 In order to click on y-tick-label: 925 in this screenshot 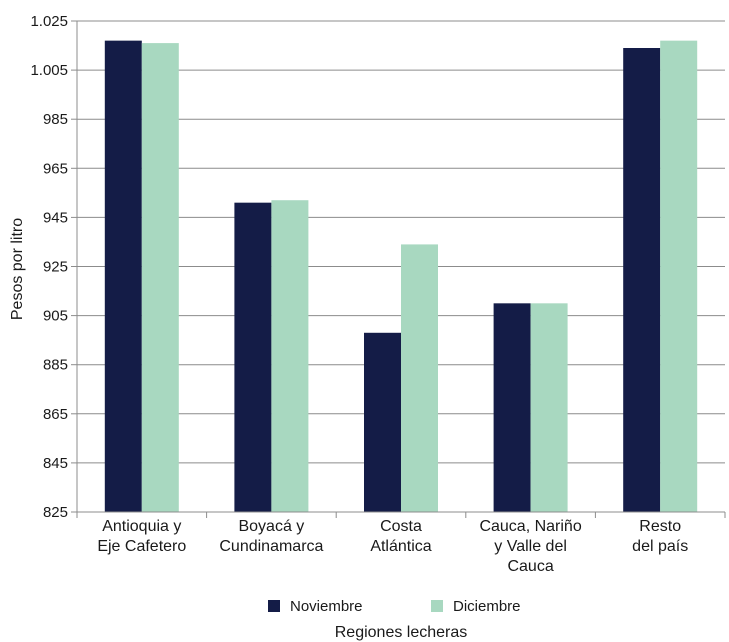, I will do `click(55, 267)`.